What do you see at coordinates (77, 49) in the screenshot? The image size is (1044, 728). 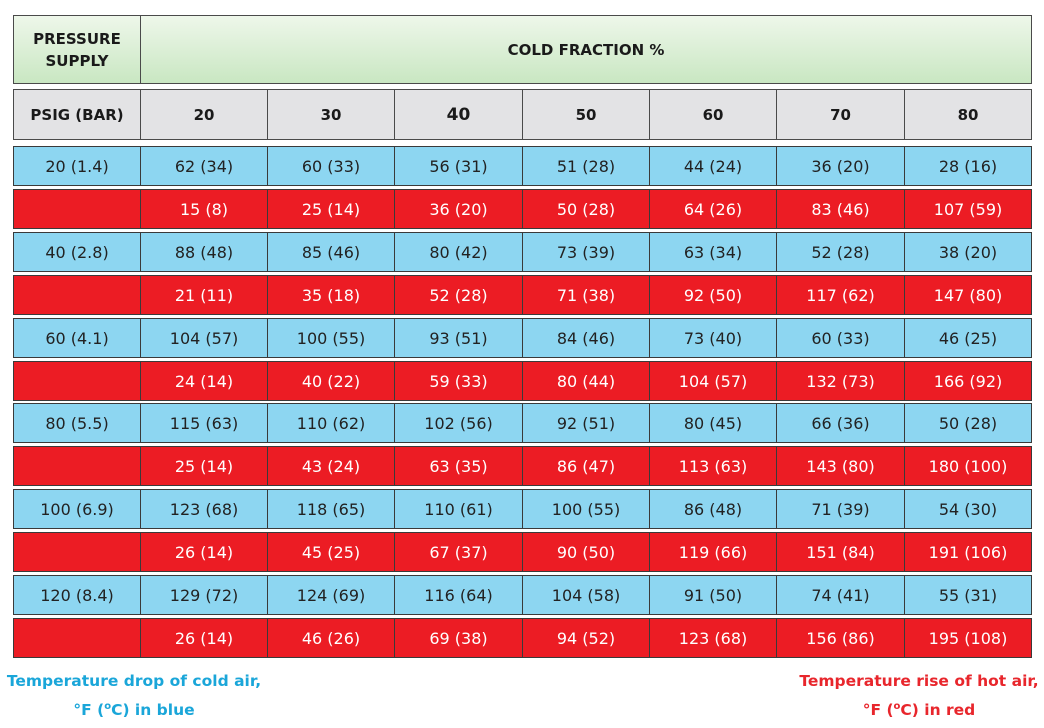 I see `pressure-supply-header: PRESSURE SUPPLY` at bounding box center [77, 49].